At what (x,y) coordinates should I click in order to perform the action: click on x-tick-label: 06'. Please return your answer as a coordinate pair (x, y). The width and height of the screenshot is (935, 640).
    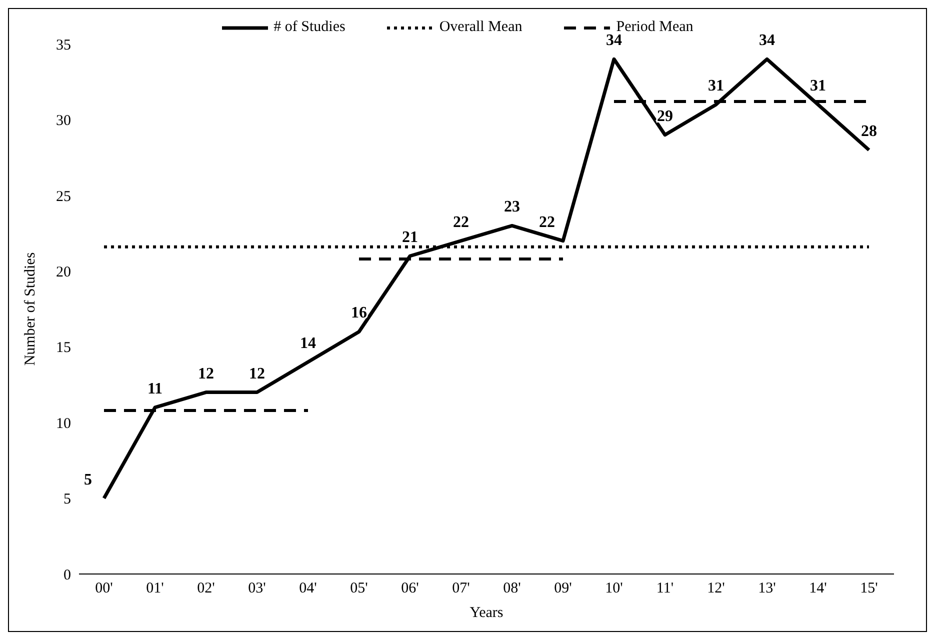
    Looking at the image, I should click on (410, 588).